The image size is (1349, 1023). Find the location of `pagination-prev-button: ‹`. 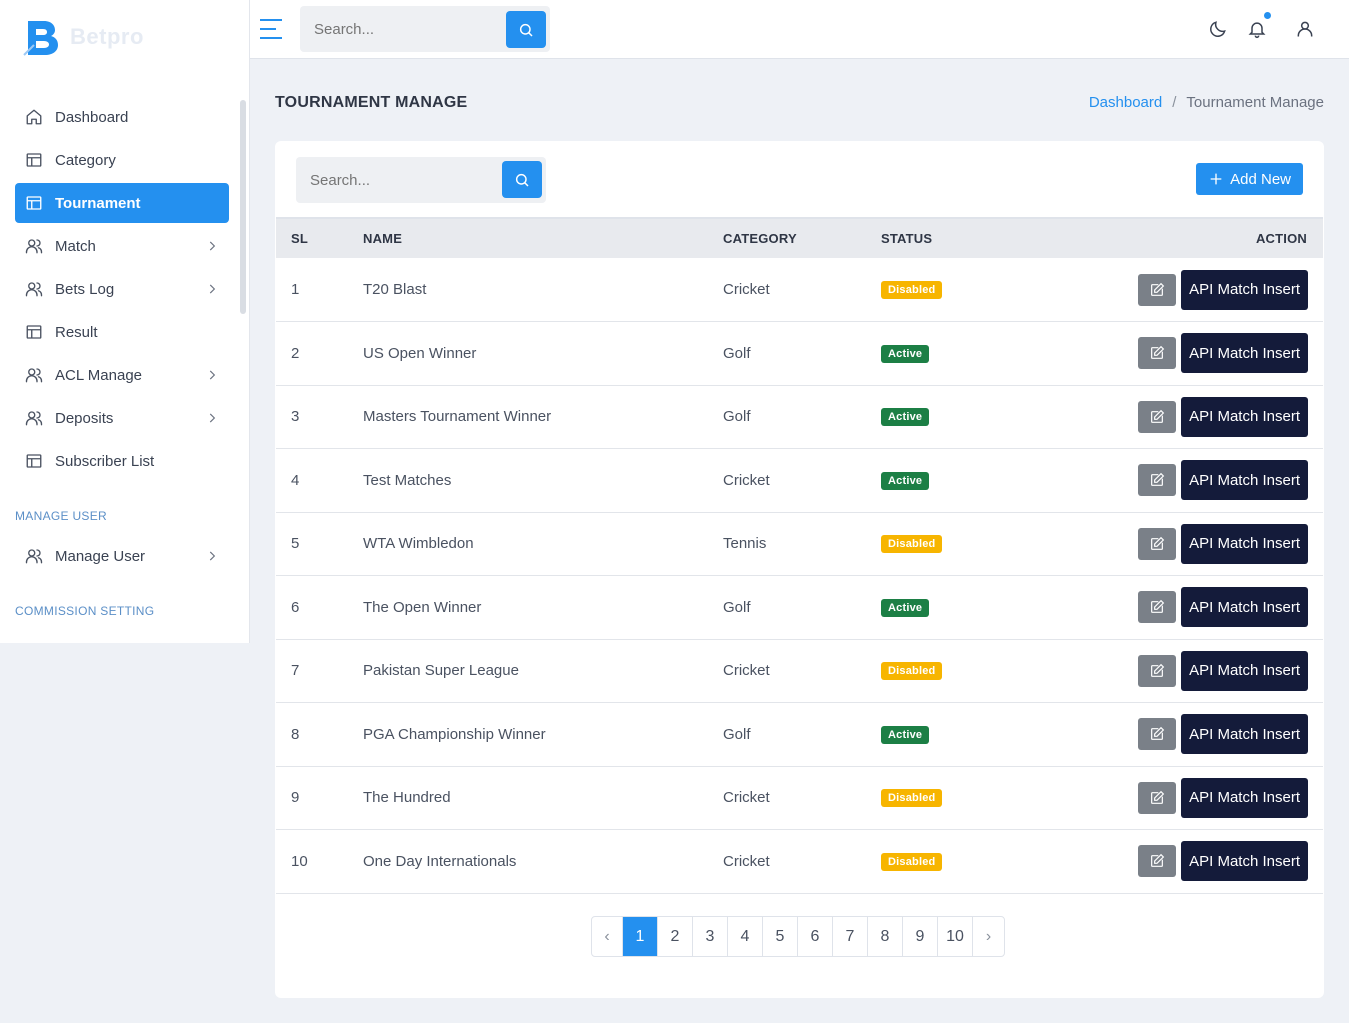

pagination-prev-button: ‹ is located at coordinates (607, 936).